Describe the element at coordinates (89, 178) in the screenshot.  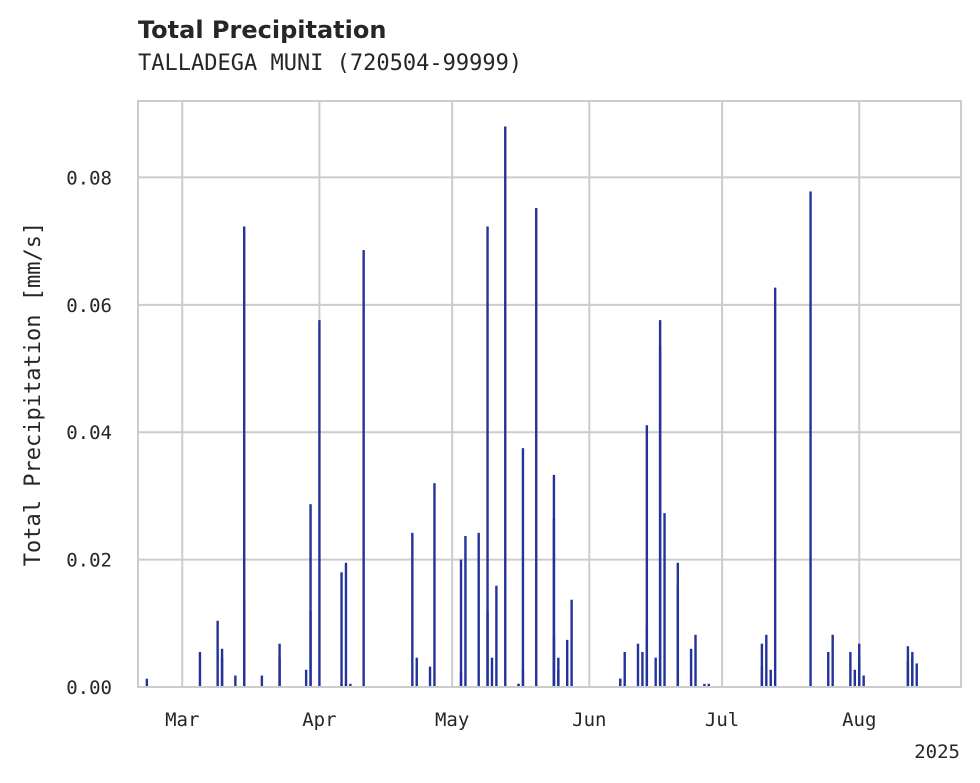
I see `y-tick-label: 0.08` at that location.